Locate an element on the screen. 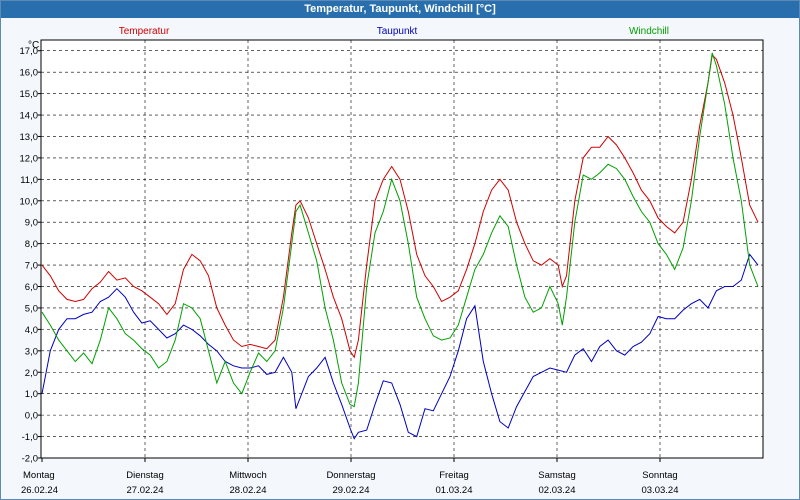 The width and height of the screenshot is (800, 500). x-weekday-label: Samstag is located at coordinates (557, 475).